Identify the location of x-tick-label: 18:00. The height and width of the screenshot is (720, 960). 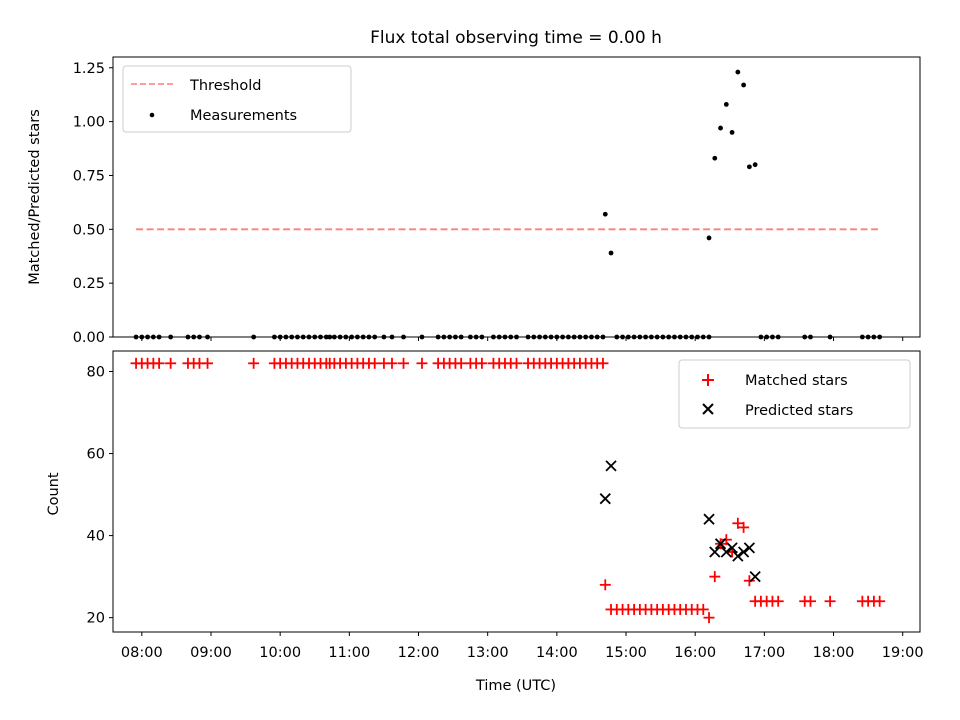
(834, 653).